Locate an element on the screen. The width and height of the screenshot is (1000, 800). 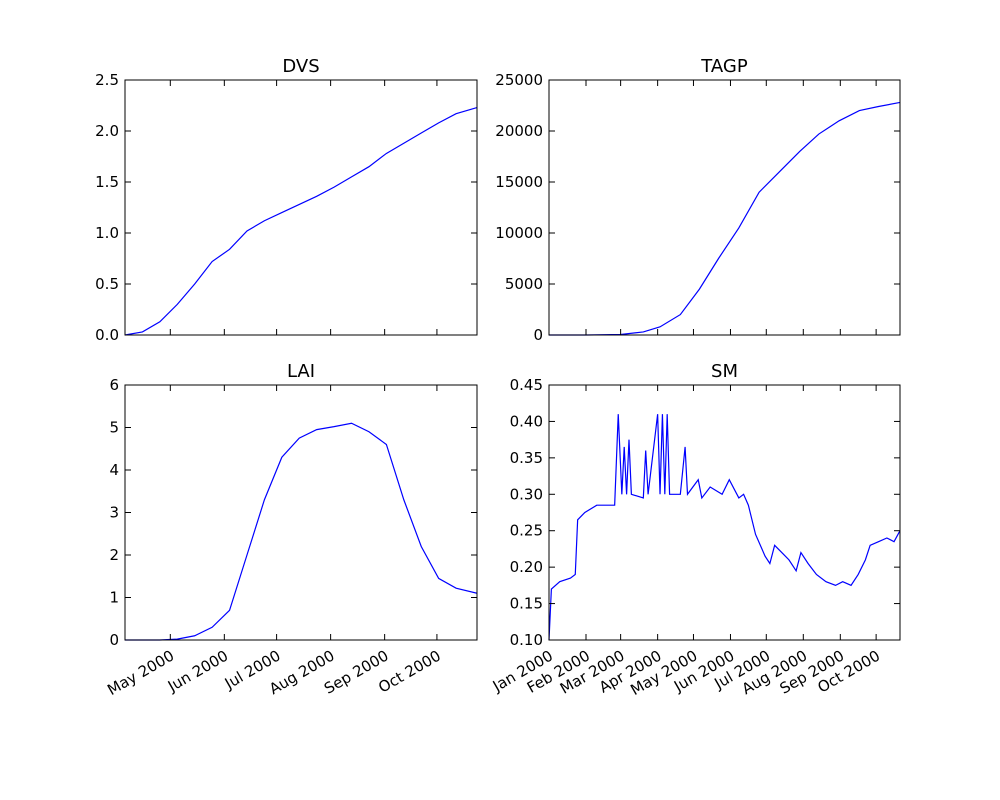
y-tick-label: 2.5 is located at coordinates (107, 80).